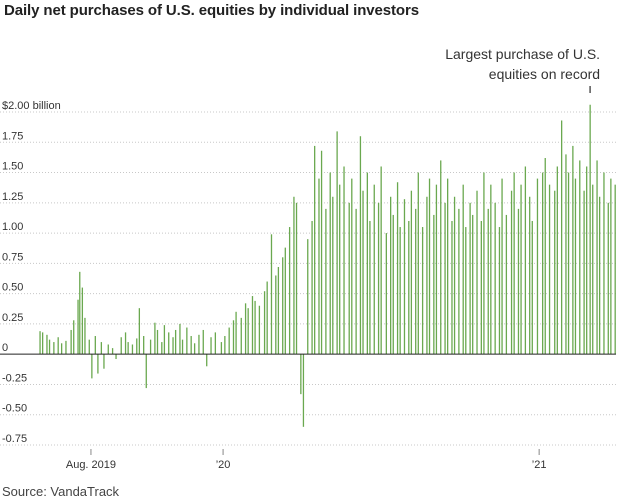  What do you see at coordinates (12, 288) in the screenshot?
I see `y-tick-label: 0.50` at bounding box center [12, 288].